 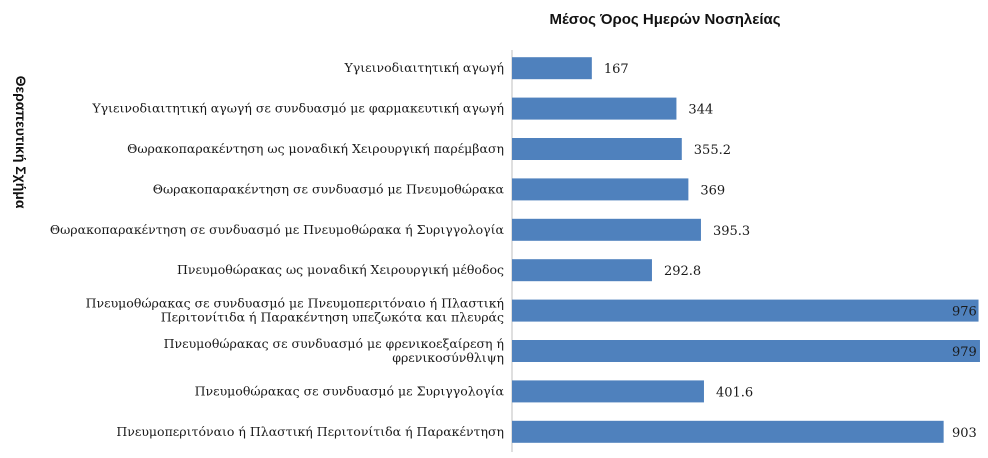 What do you see at coordinates (682, 271) in the screenshot?
I see `value-label-6: 292.8` at bounding box center [682, 271].